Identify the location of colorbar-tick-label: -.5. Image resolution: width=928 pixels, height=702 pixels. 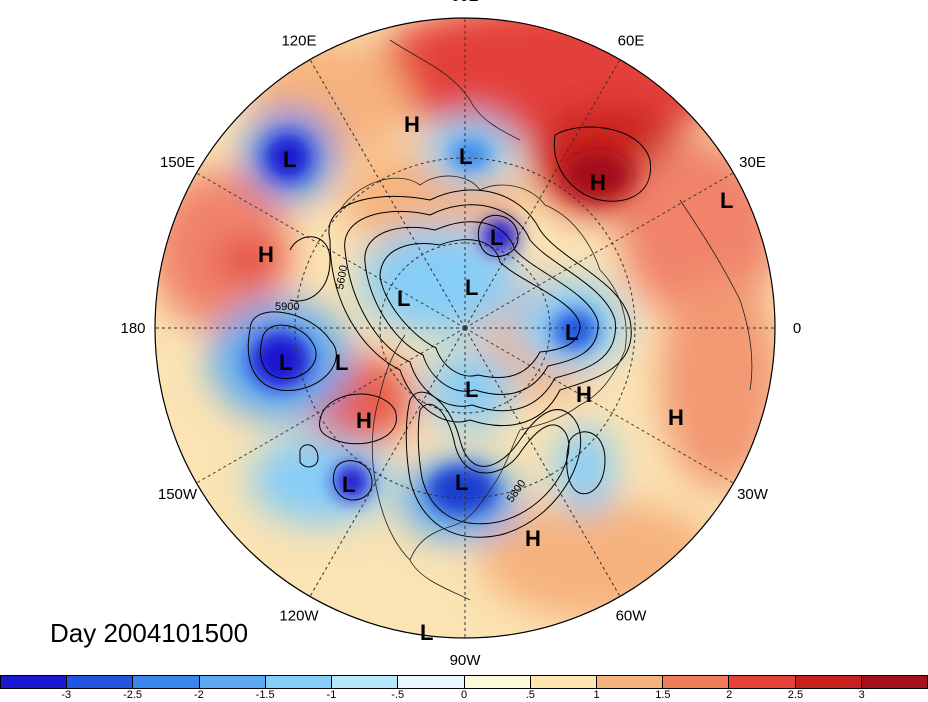
(398, 695).